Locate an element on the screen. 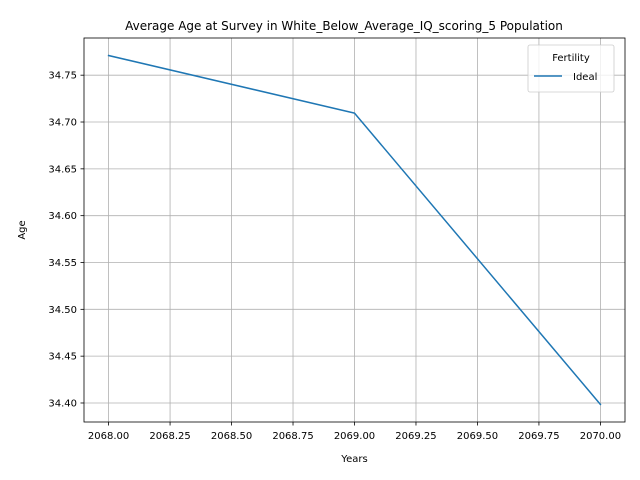 Image resolution: width=640 pixels, height=480 pixels. x-axis-label: Years is located at coordinates (353, 459).